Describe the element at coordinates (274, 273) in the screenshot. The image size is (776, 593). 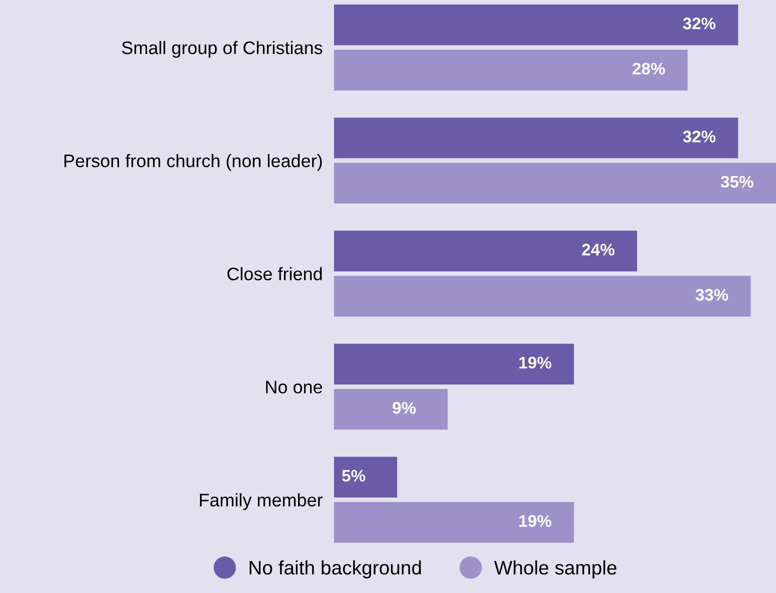
I see `y-tick-label: Close friend` at that location.